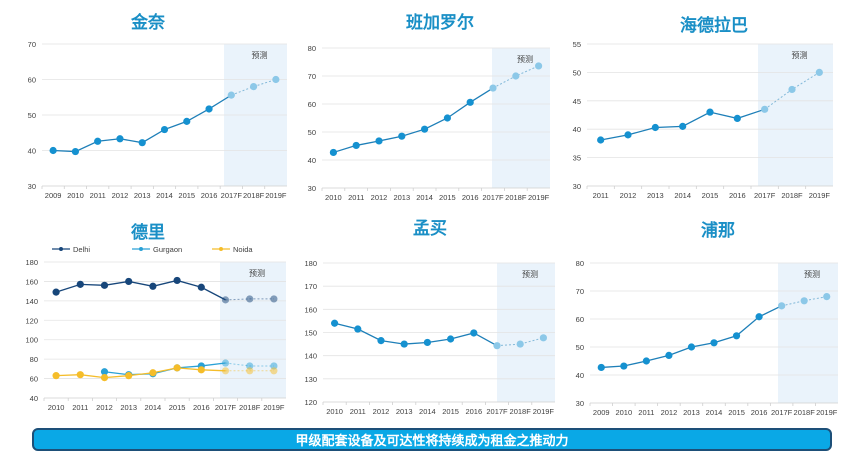 This screenshot has height=458, width=850. I want to click on y-tick-label: 180, so click(31, 262).